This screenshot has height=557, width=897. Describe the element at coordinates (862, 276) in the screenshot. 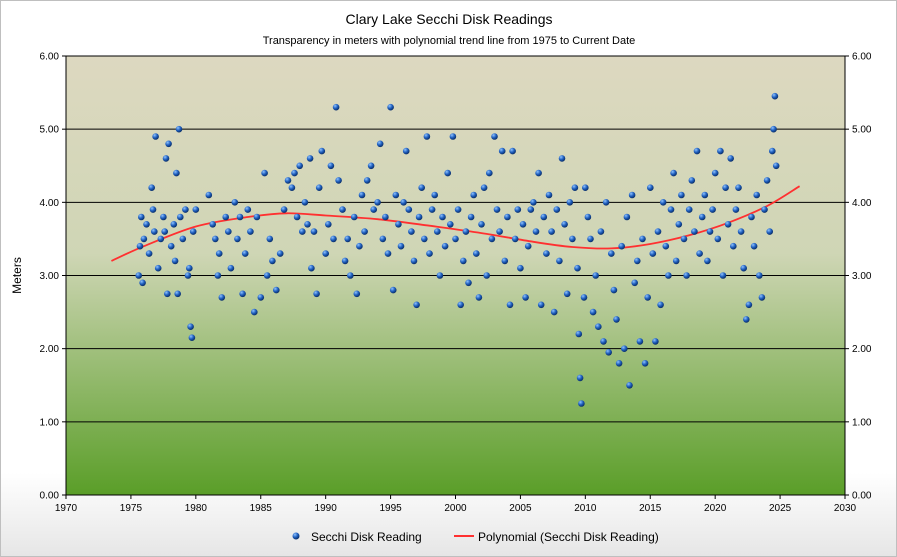

I see `y-tick-label-right: 3.00` at that location.